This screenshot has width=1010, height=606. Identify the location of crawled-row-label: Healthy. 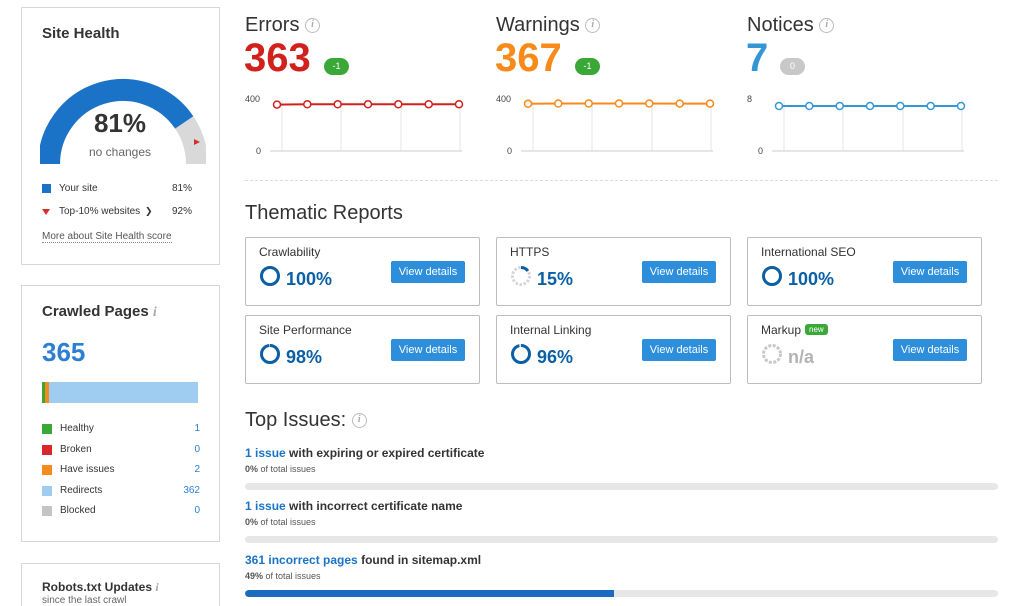
(77, 428).